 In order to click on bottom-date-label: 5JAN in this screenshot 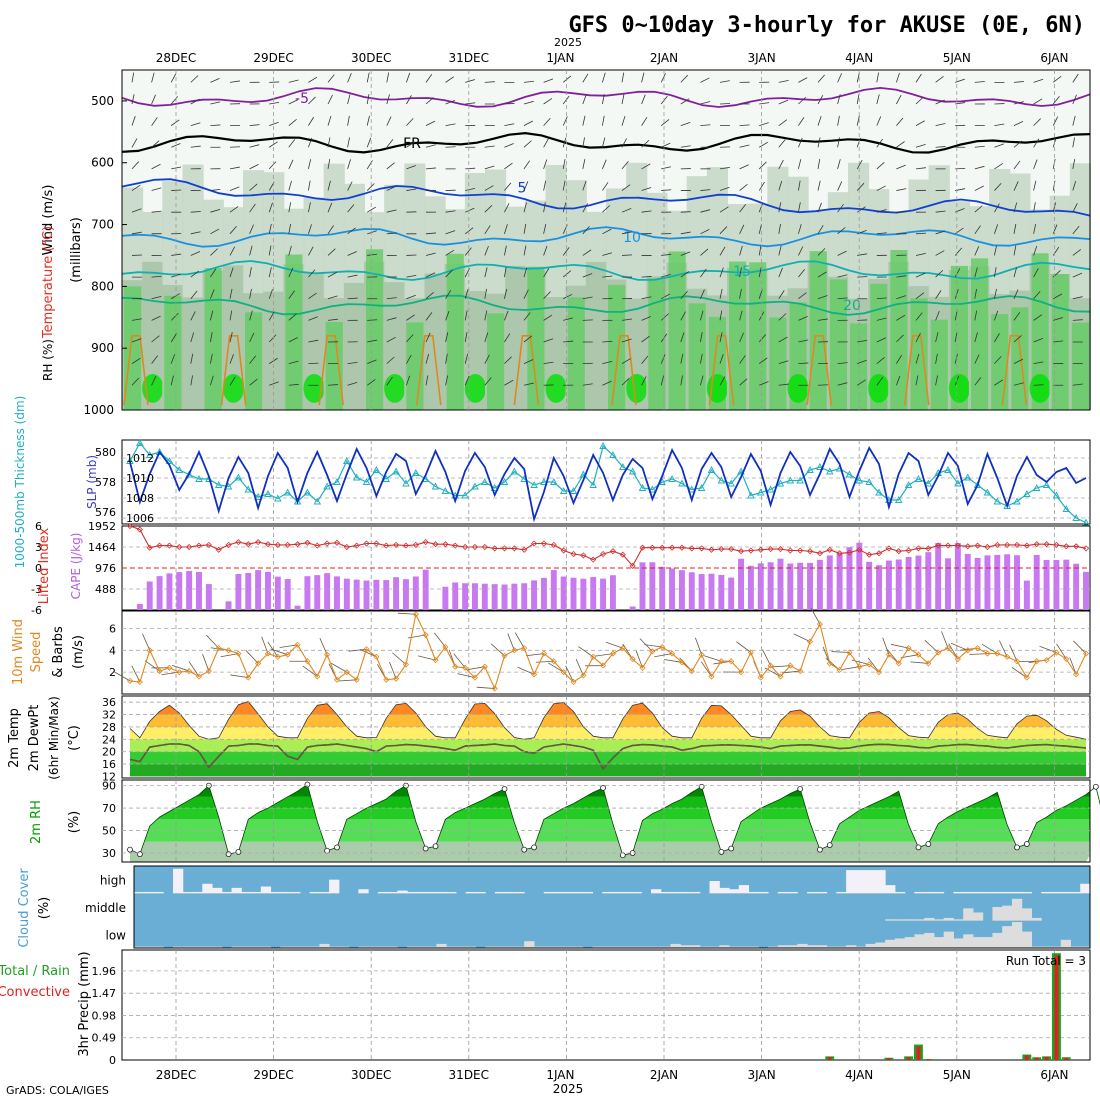, I will do `click(957, 1075)`.